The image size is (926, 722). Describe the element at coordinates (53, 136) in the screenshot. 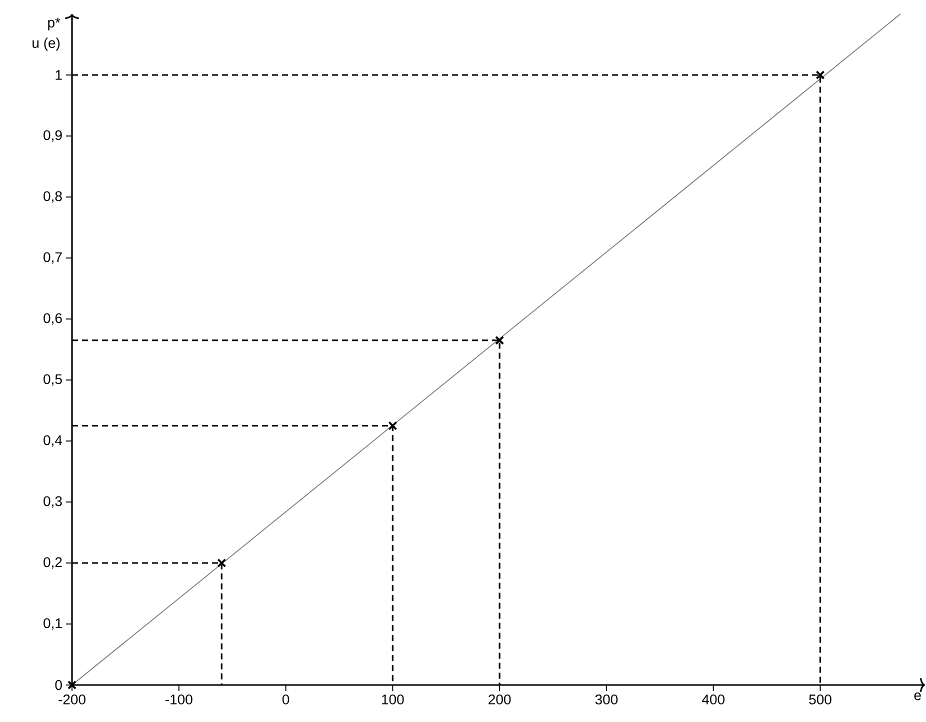

I see `y-tick-label: 0,9` at that location.